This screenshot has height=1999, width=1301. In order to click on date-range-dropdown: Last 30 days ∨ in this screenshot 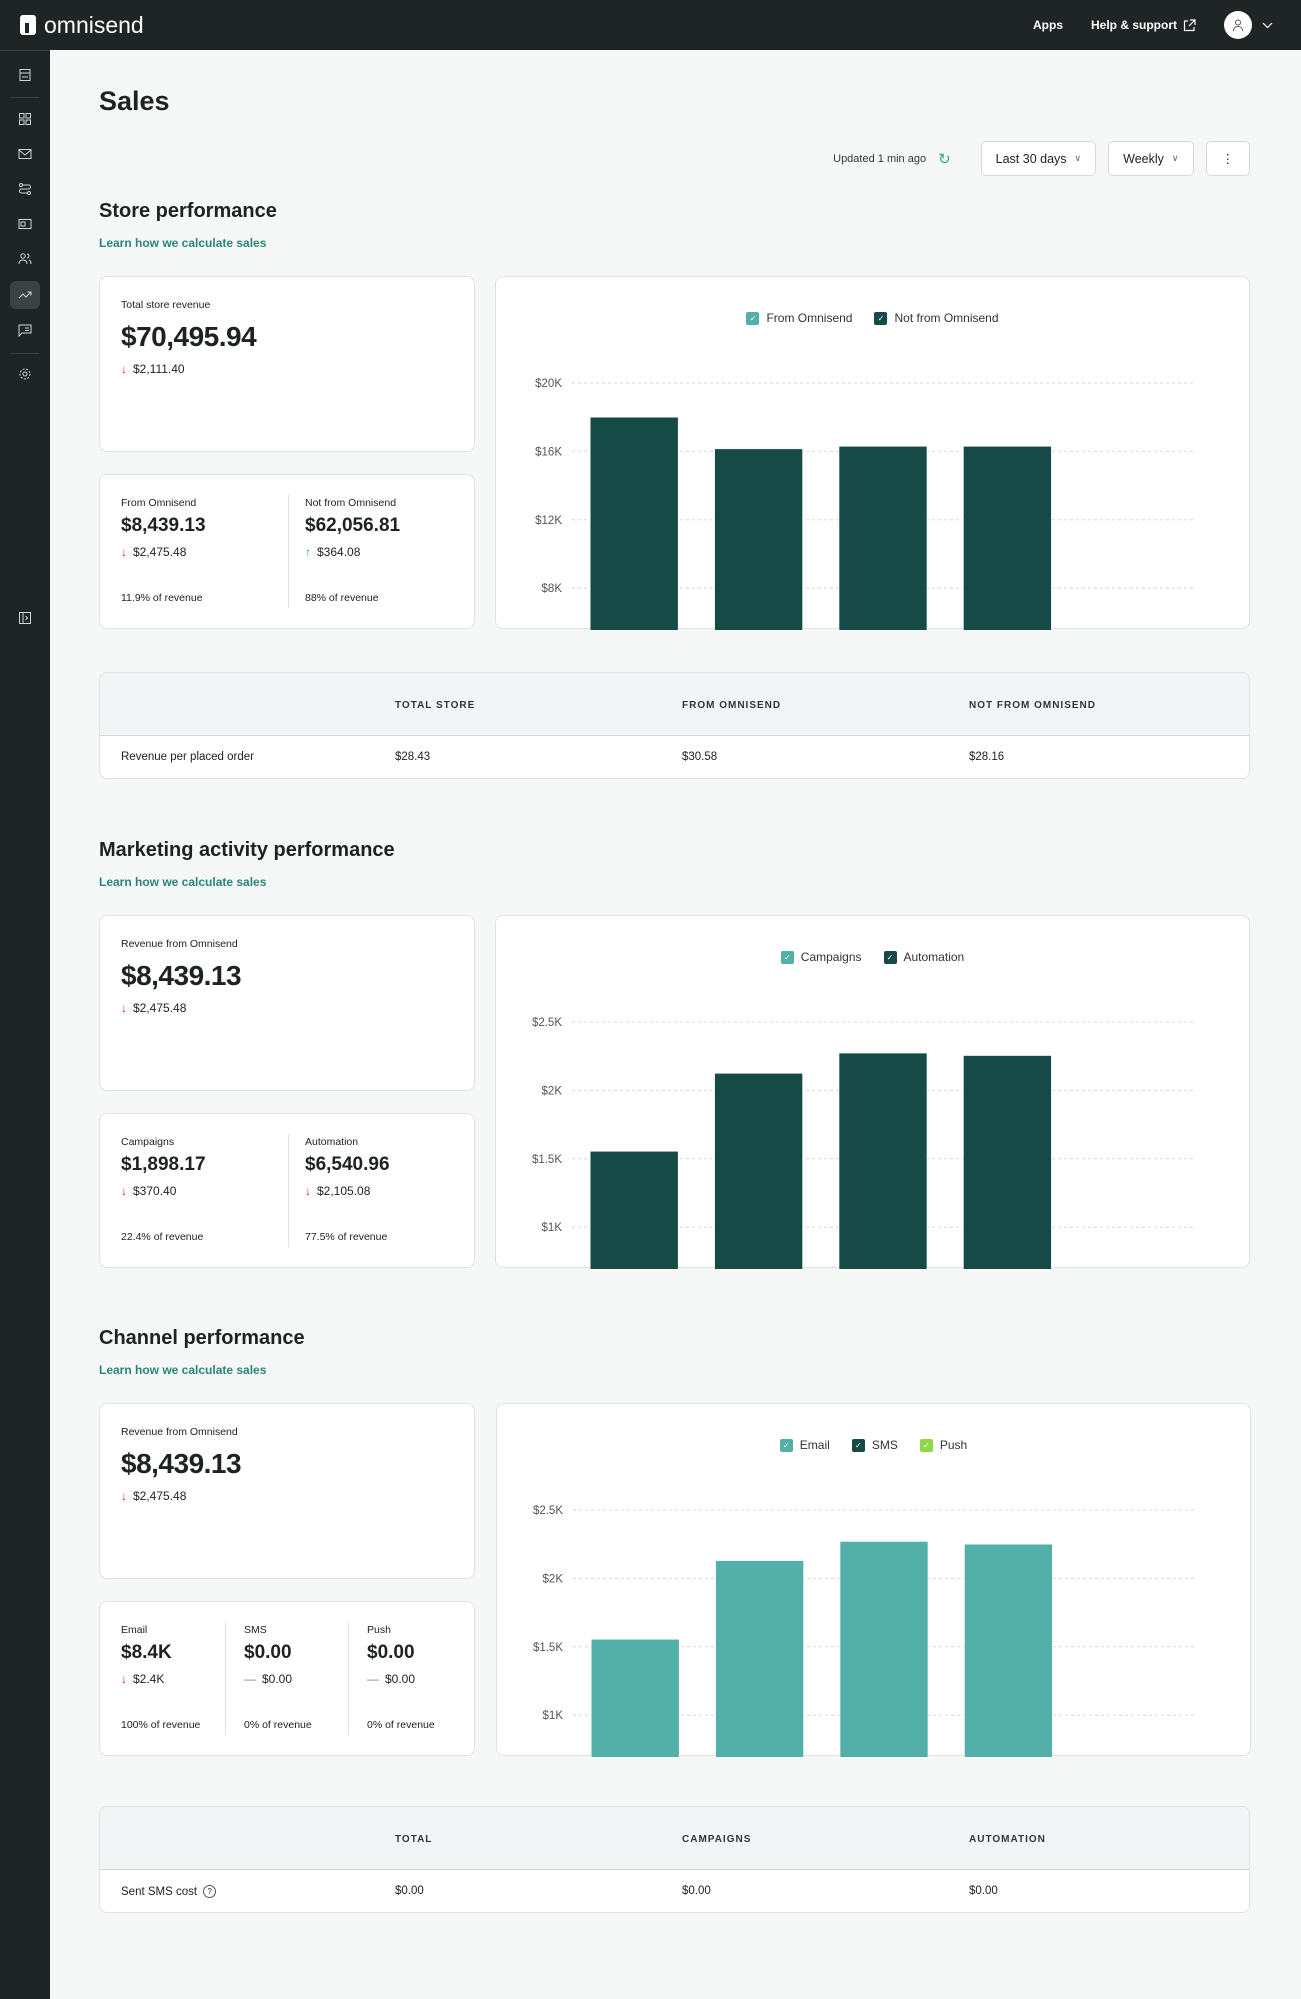, I will do `click(1038, 158)`.